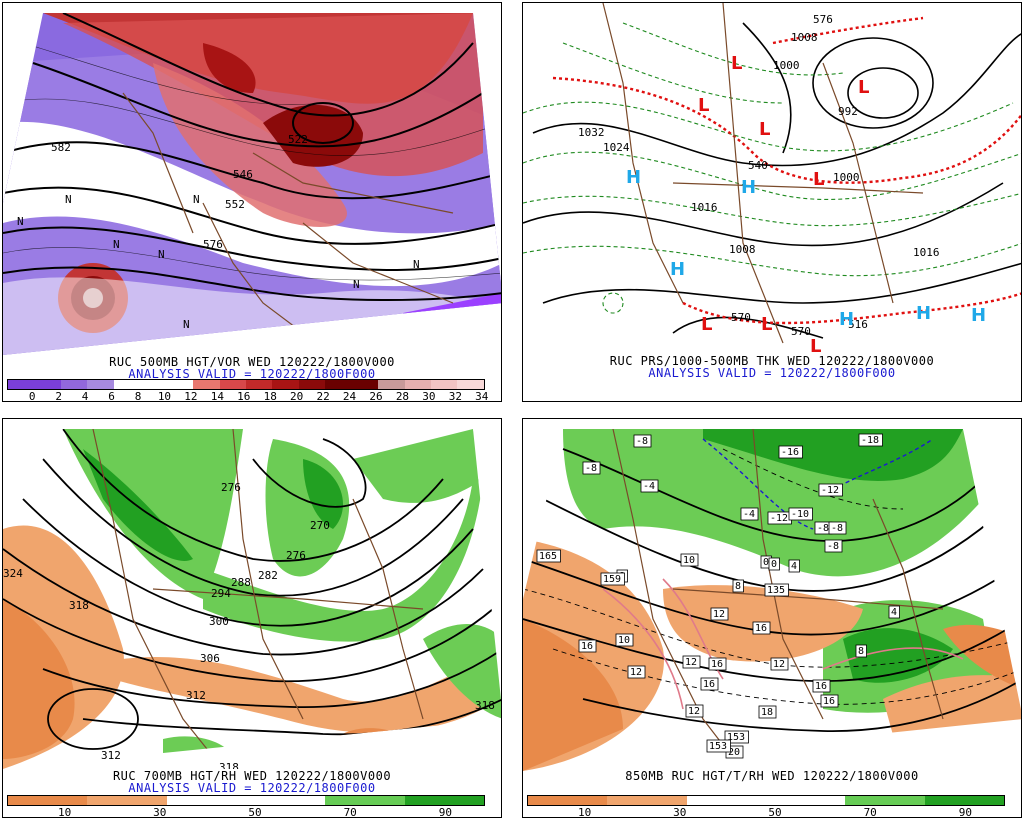  I want to click on map-label: 516, so click(858, 324).